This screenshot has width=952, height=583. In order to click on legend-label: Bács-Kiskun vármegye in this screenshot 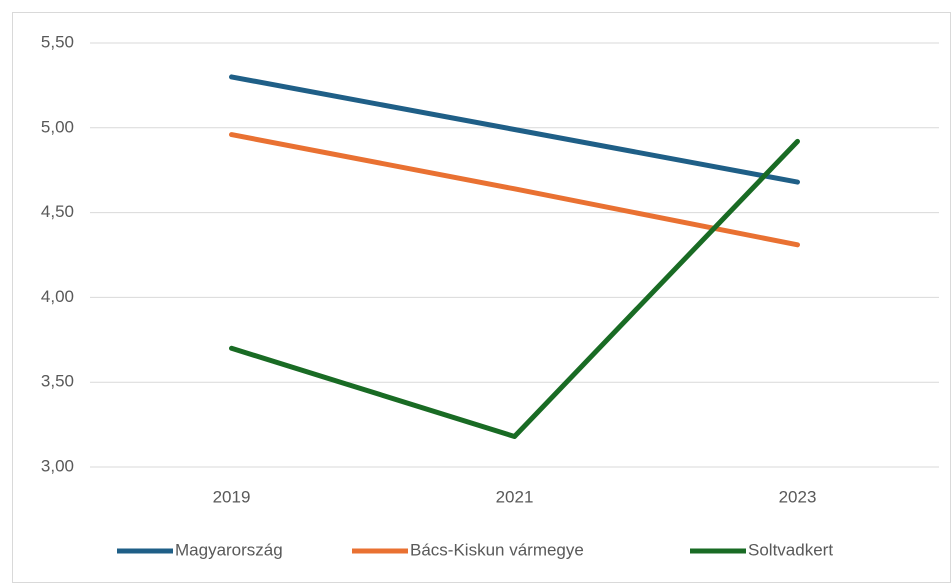, I will do `click(497, 549)`.